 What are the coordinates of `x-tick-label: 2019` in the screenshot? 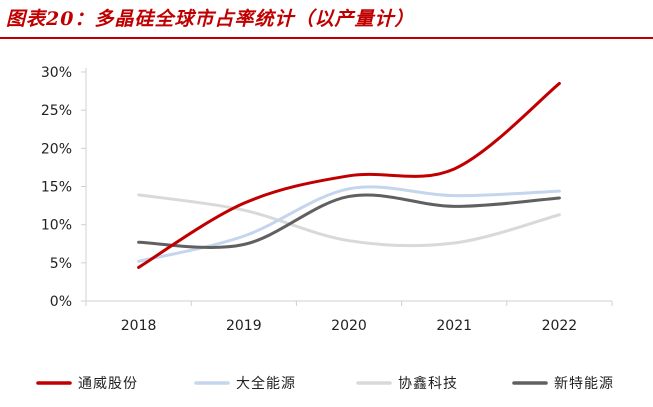 It's located at (244, 326).